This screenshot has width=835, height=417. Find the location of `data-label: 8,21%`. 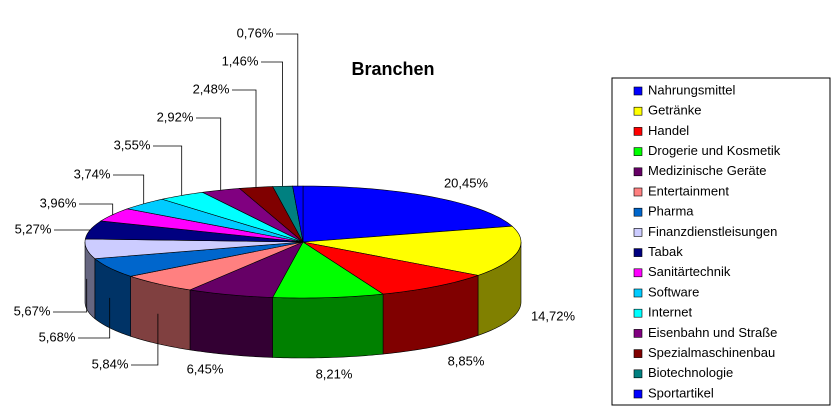

data-label: 8,21% is located at coordinates (334, 373).